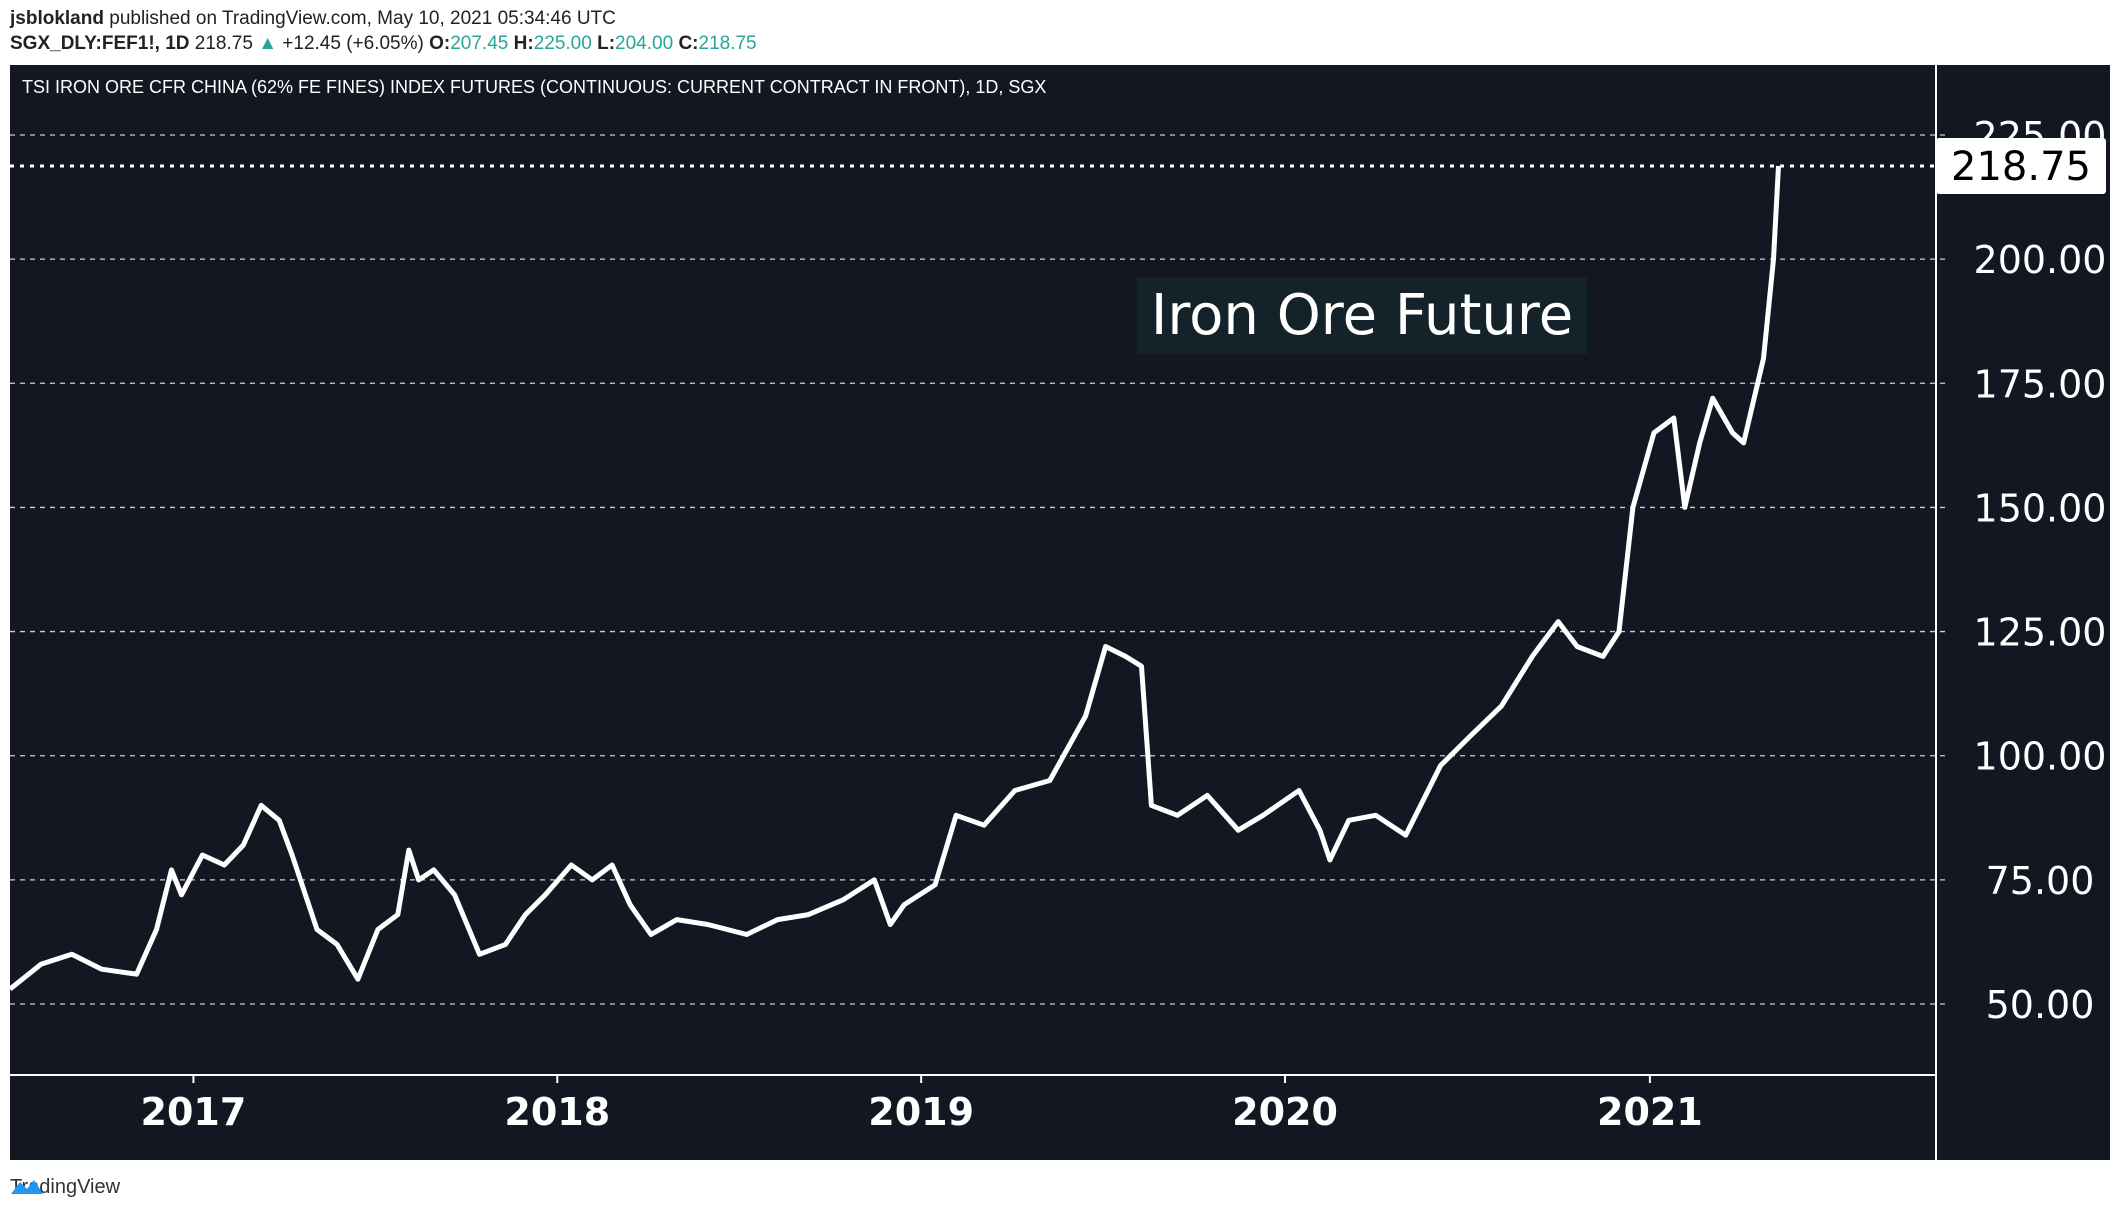 The image size is (2121, 1216). I want to click on last-price-badge-text: 218.75, so click(2021, 167).